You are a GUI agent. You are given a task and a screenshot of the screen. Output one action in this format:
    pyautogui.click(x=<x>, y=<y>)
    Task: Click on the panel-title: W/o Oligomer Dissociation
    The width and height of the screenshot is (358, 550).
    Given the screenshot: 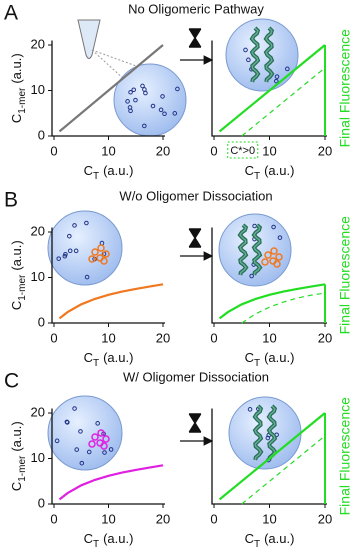 What is the action you would take?
    pyautogui.click(x=195, y=195)
    